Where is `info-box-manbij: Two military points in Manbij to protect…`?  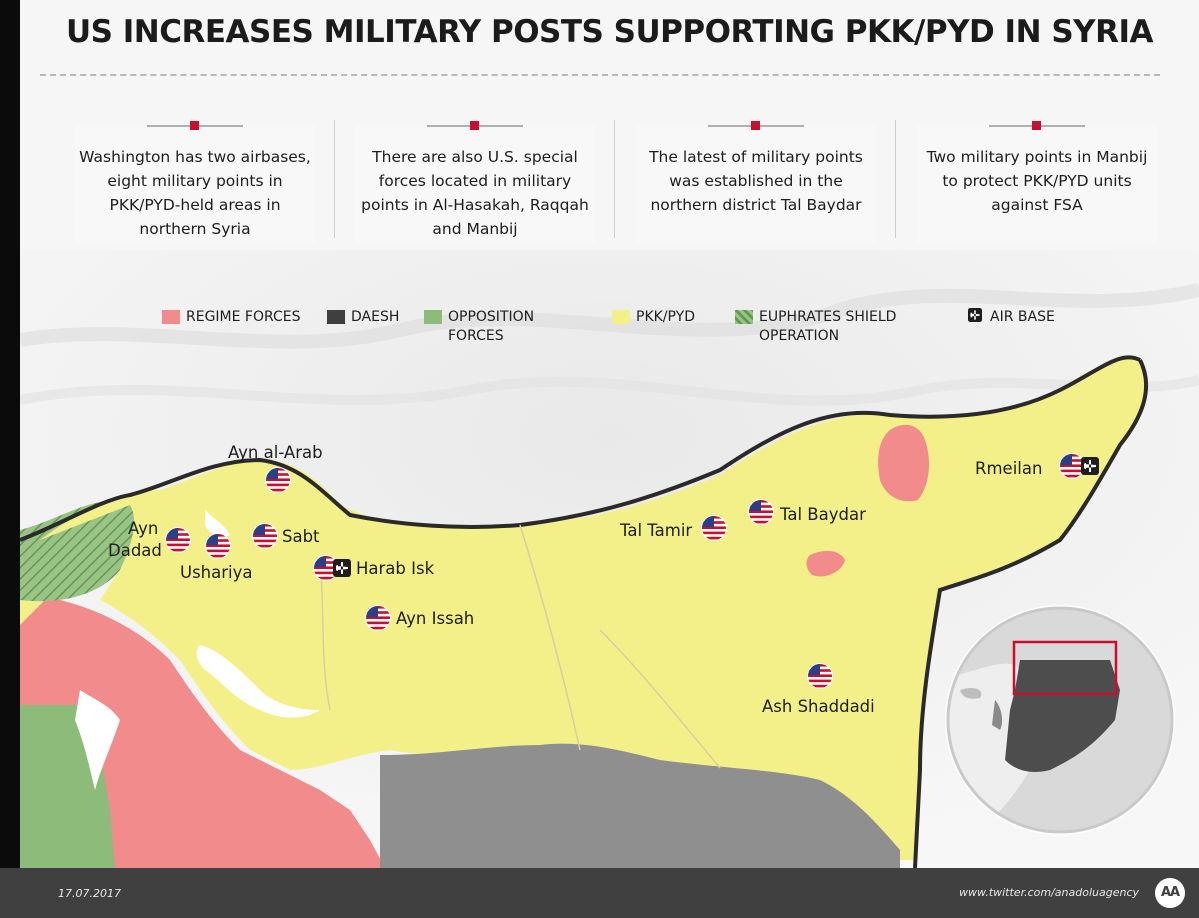 info-box-manbij: Two military points in Manbij to protect… is located at coordinates (1037, 182).